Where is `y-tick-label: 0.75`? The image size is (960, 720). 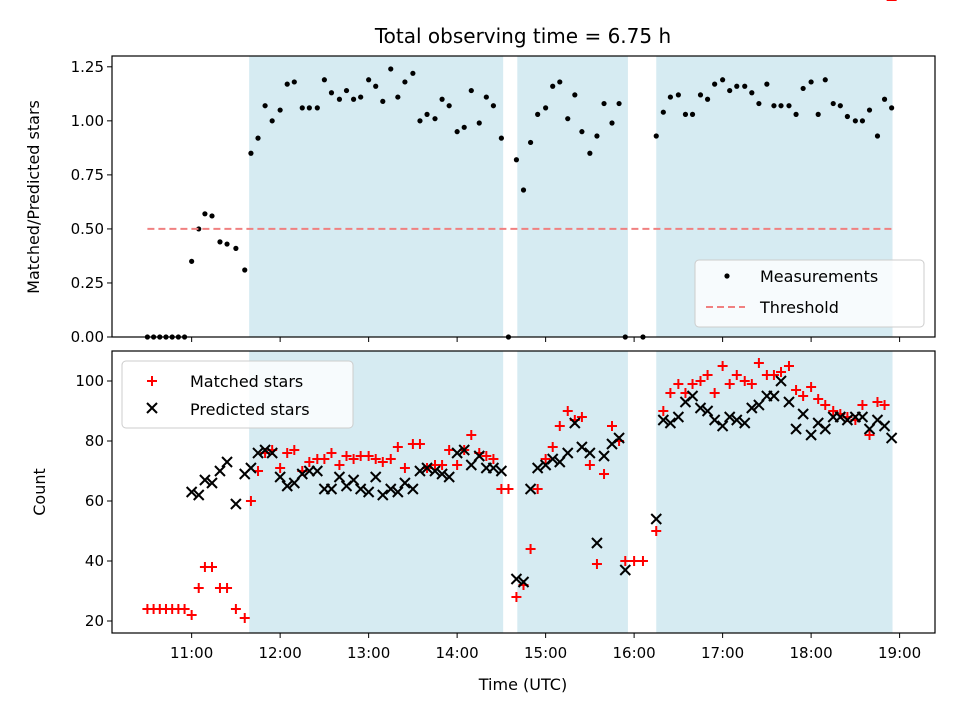
y-tick-label: 0.75 is located at coordinates (87, 175).